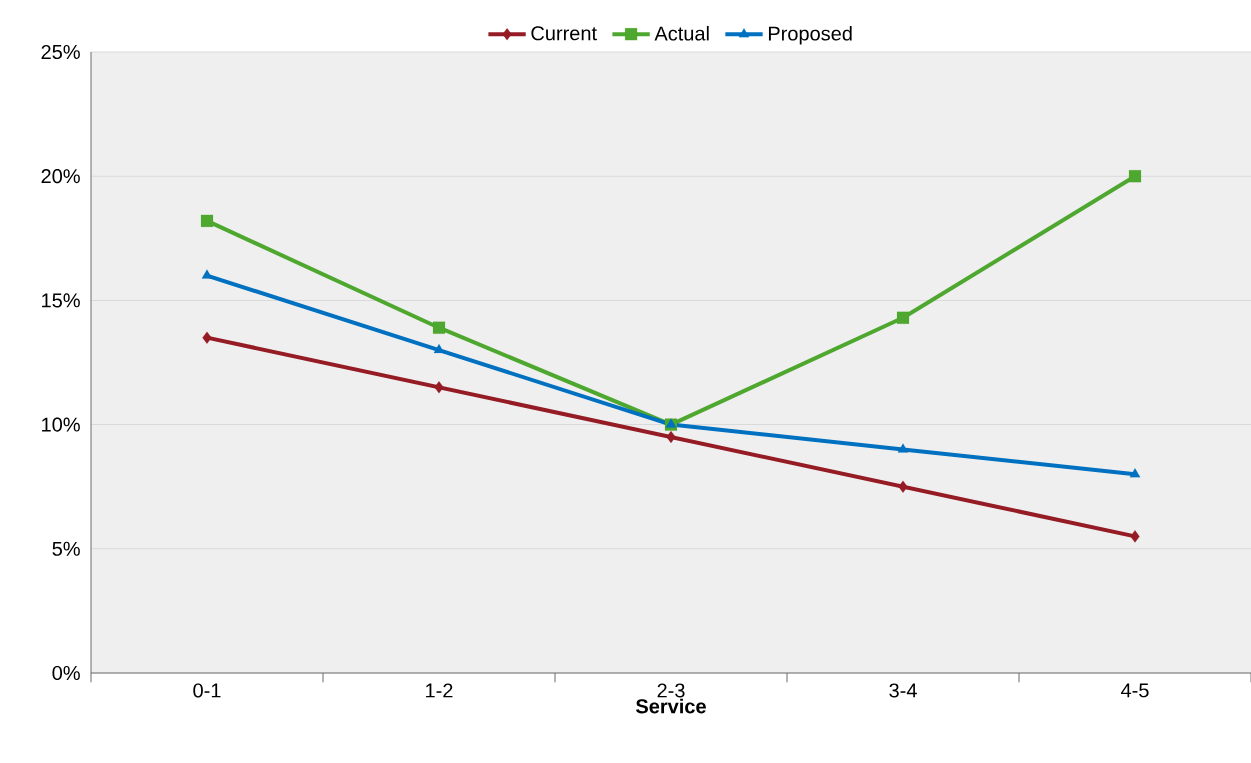 This screenshot has width=1251, height=763. I want to click on y-tick-label: 20%, so click(60, 176).